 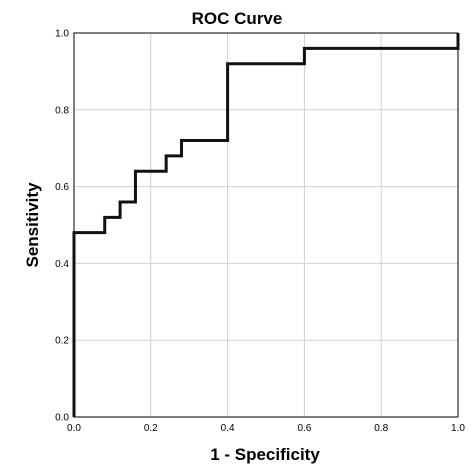 What do you see at coordinates (62, 110) in the screenshot?
I see `y-tick-label: 0.8` at bounding box center [62, 110].